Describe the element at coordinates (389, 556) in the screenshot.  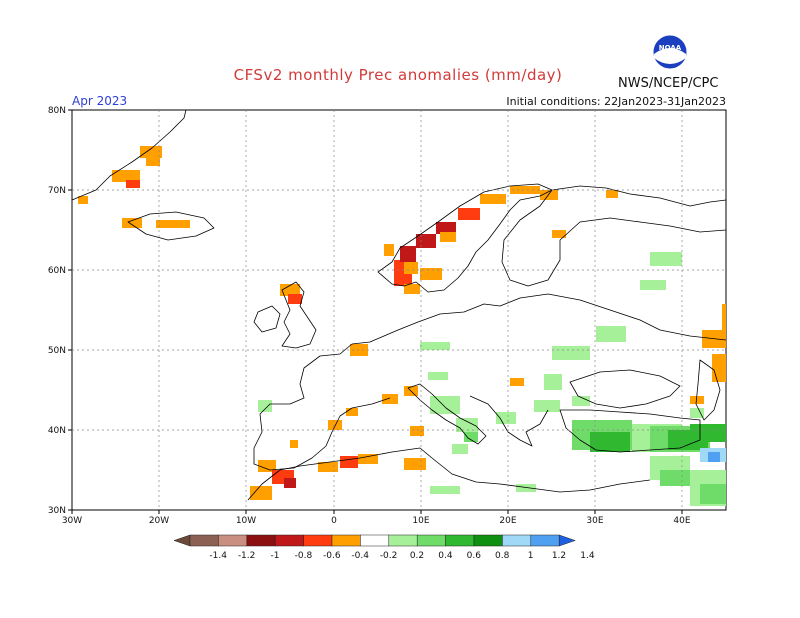
I see `colorbar-label: -0.2` at that location.